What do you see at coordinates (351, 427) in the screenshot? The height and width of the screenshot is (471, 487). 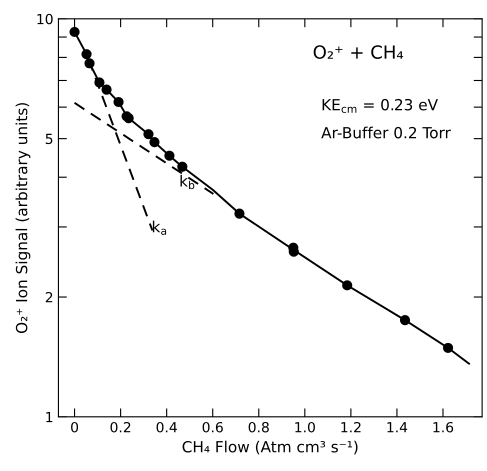 I see `x-tick-label: 1.2` at bounding box center [351, 427].